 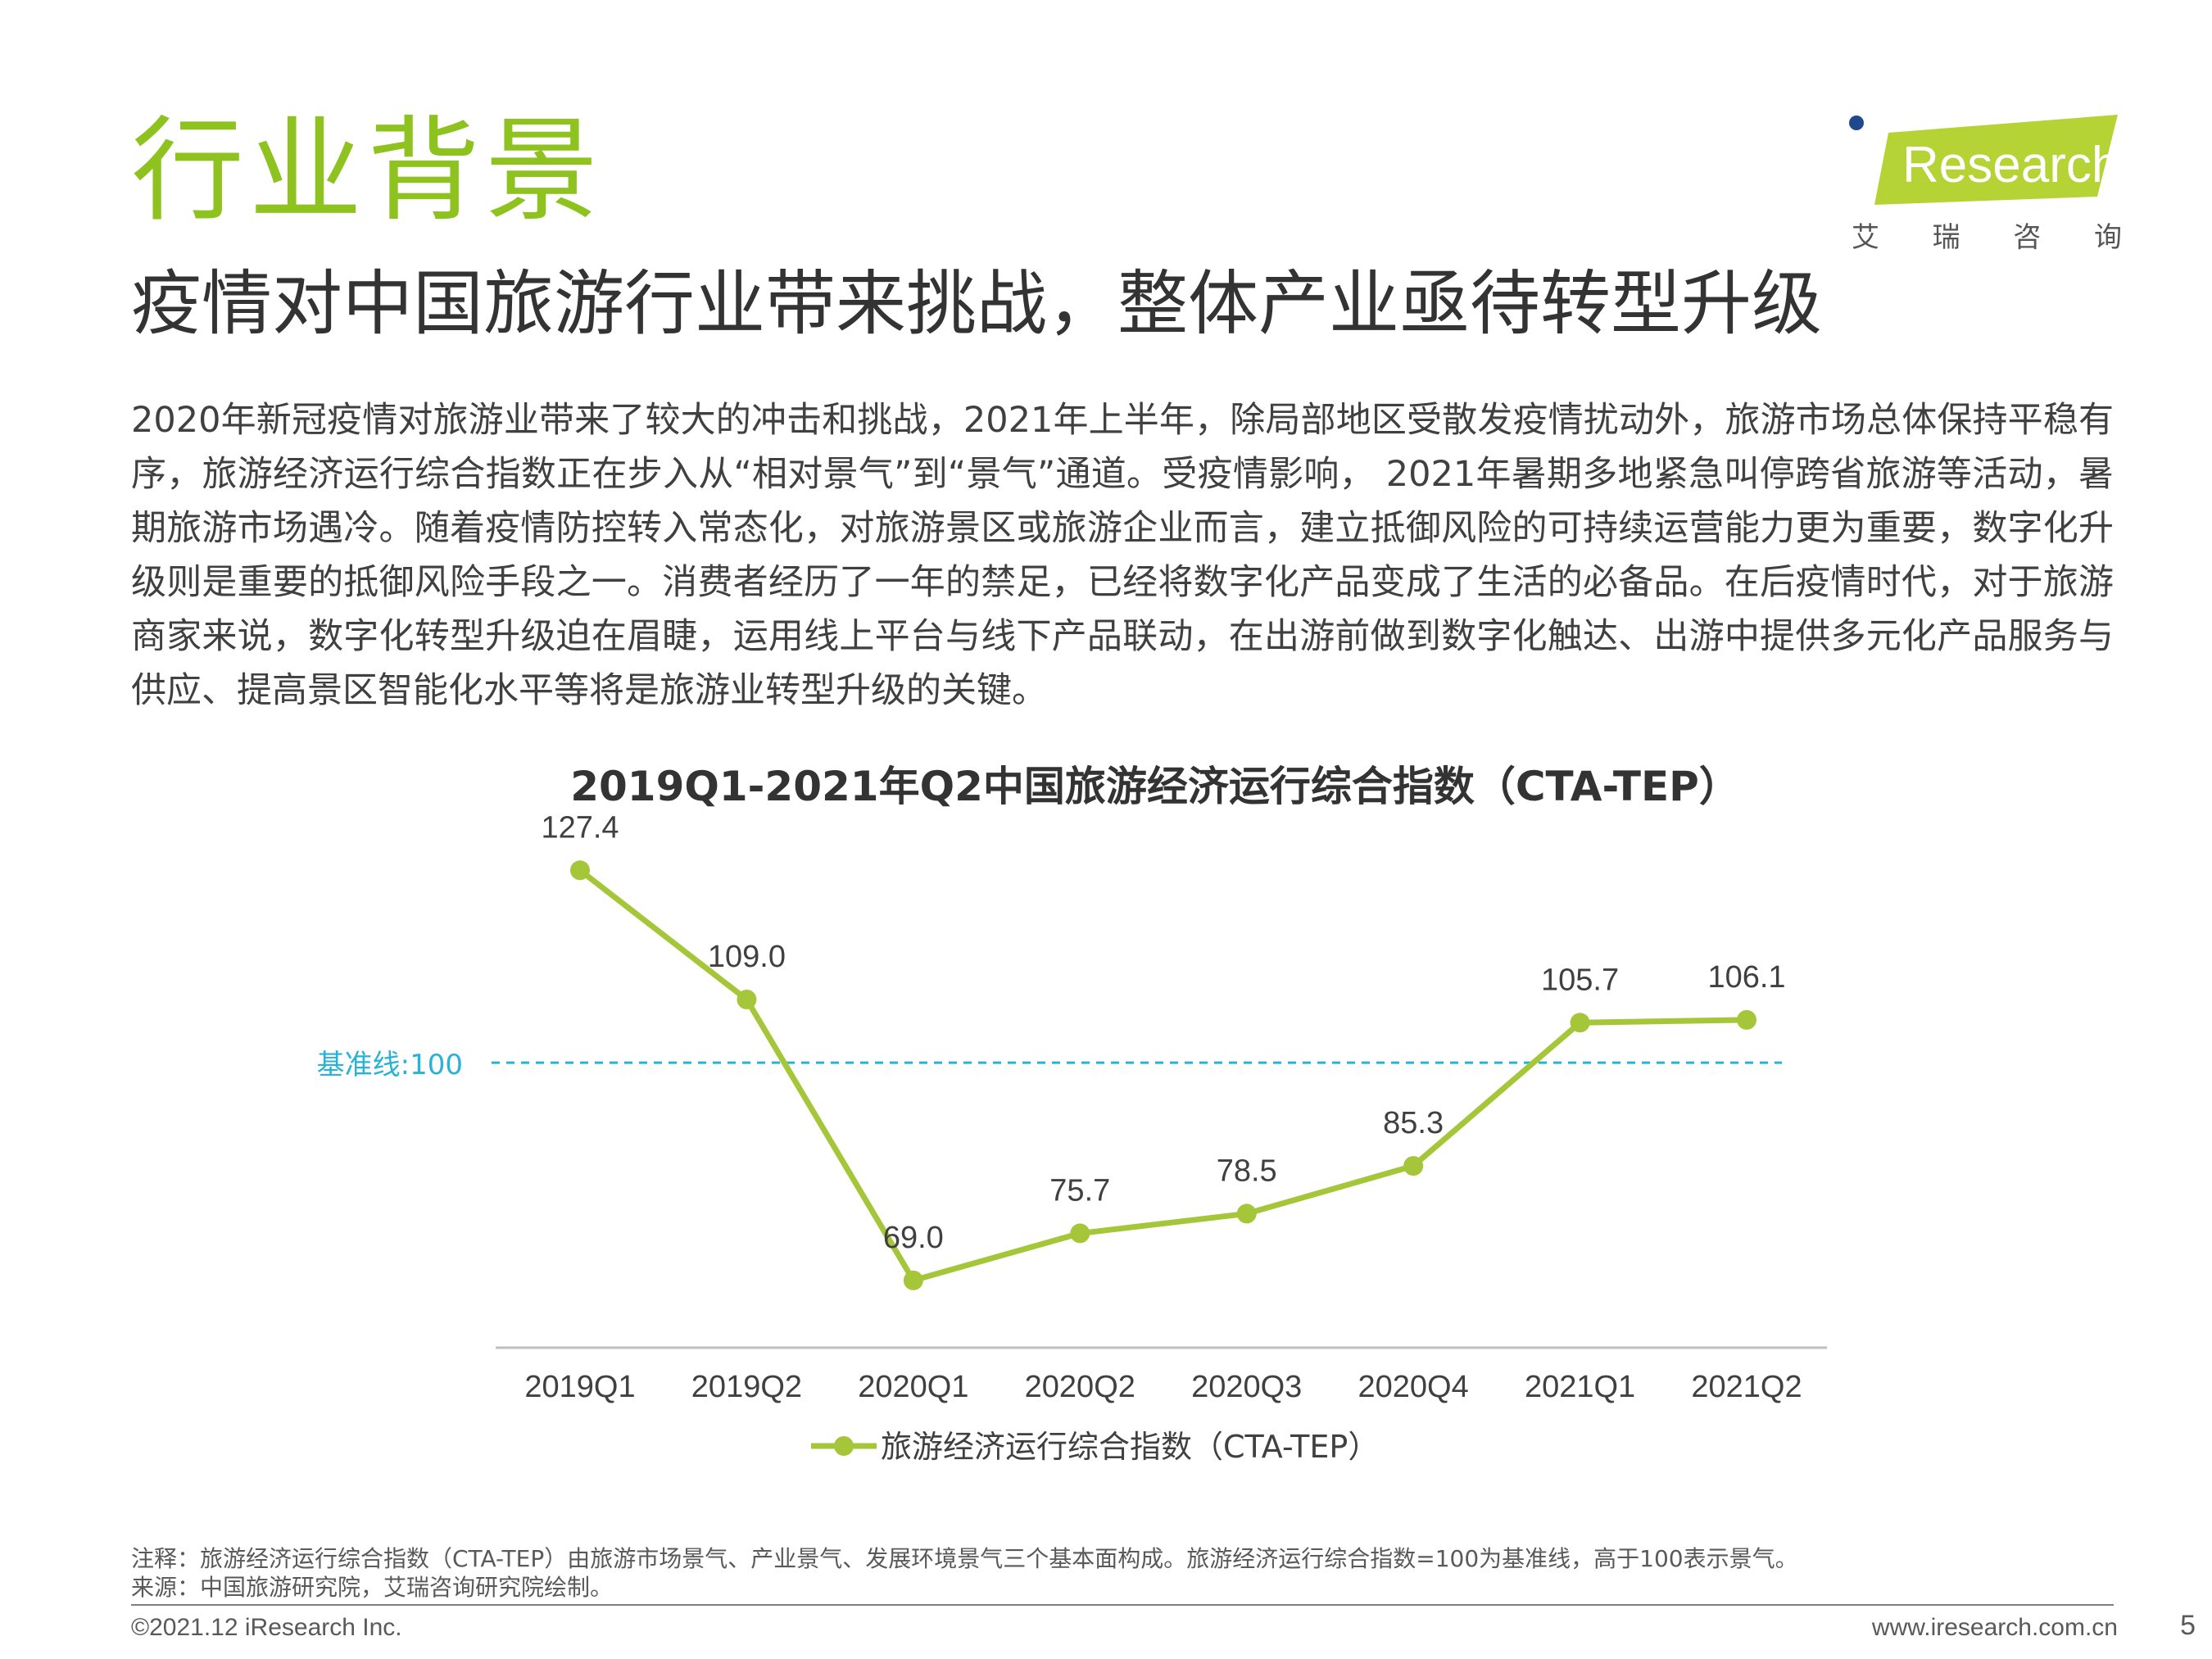 What do you see at coordinates (1049, 1065) in the screenshot?
I see `reference-line-group: 基准线:100` at bounding box center [1049, 1065].